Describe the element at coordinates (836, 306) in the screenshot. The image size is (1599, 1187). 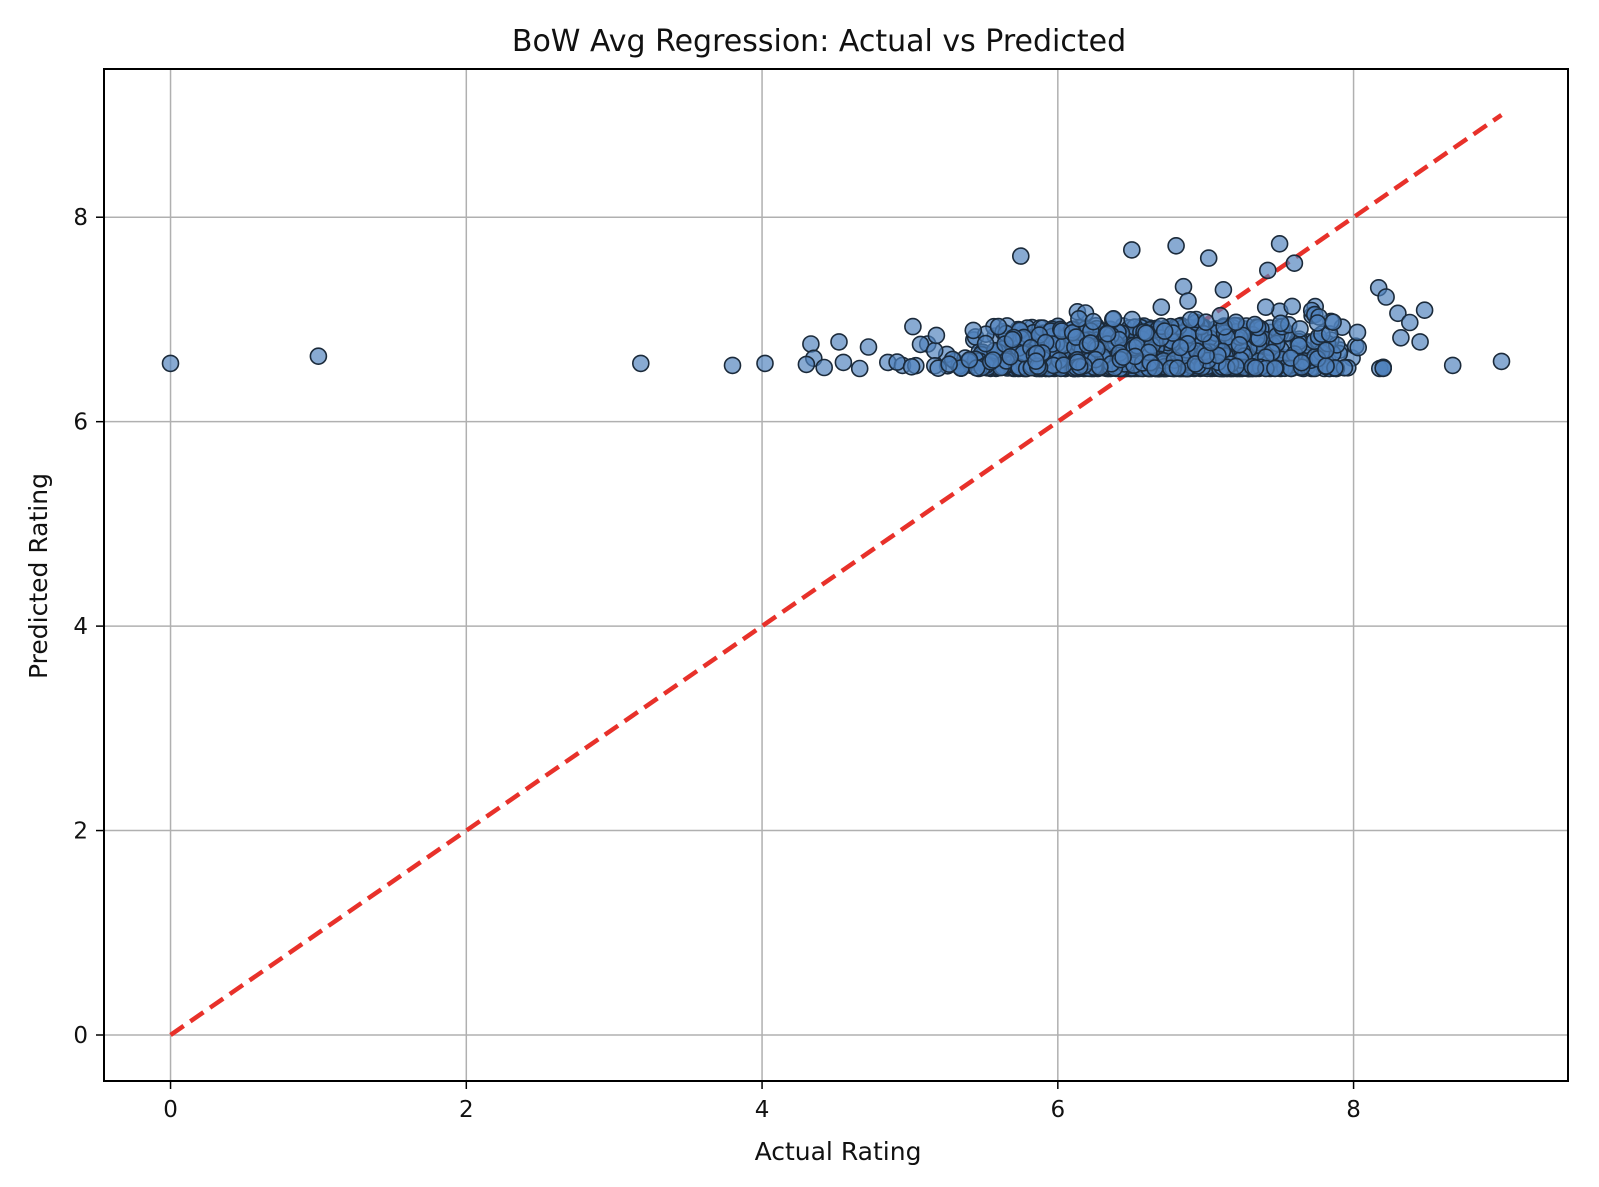
I see `data-points` at that location.